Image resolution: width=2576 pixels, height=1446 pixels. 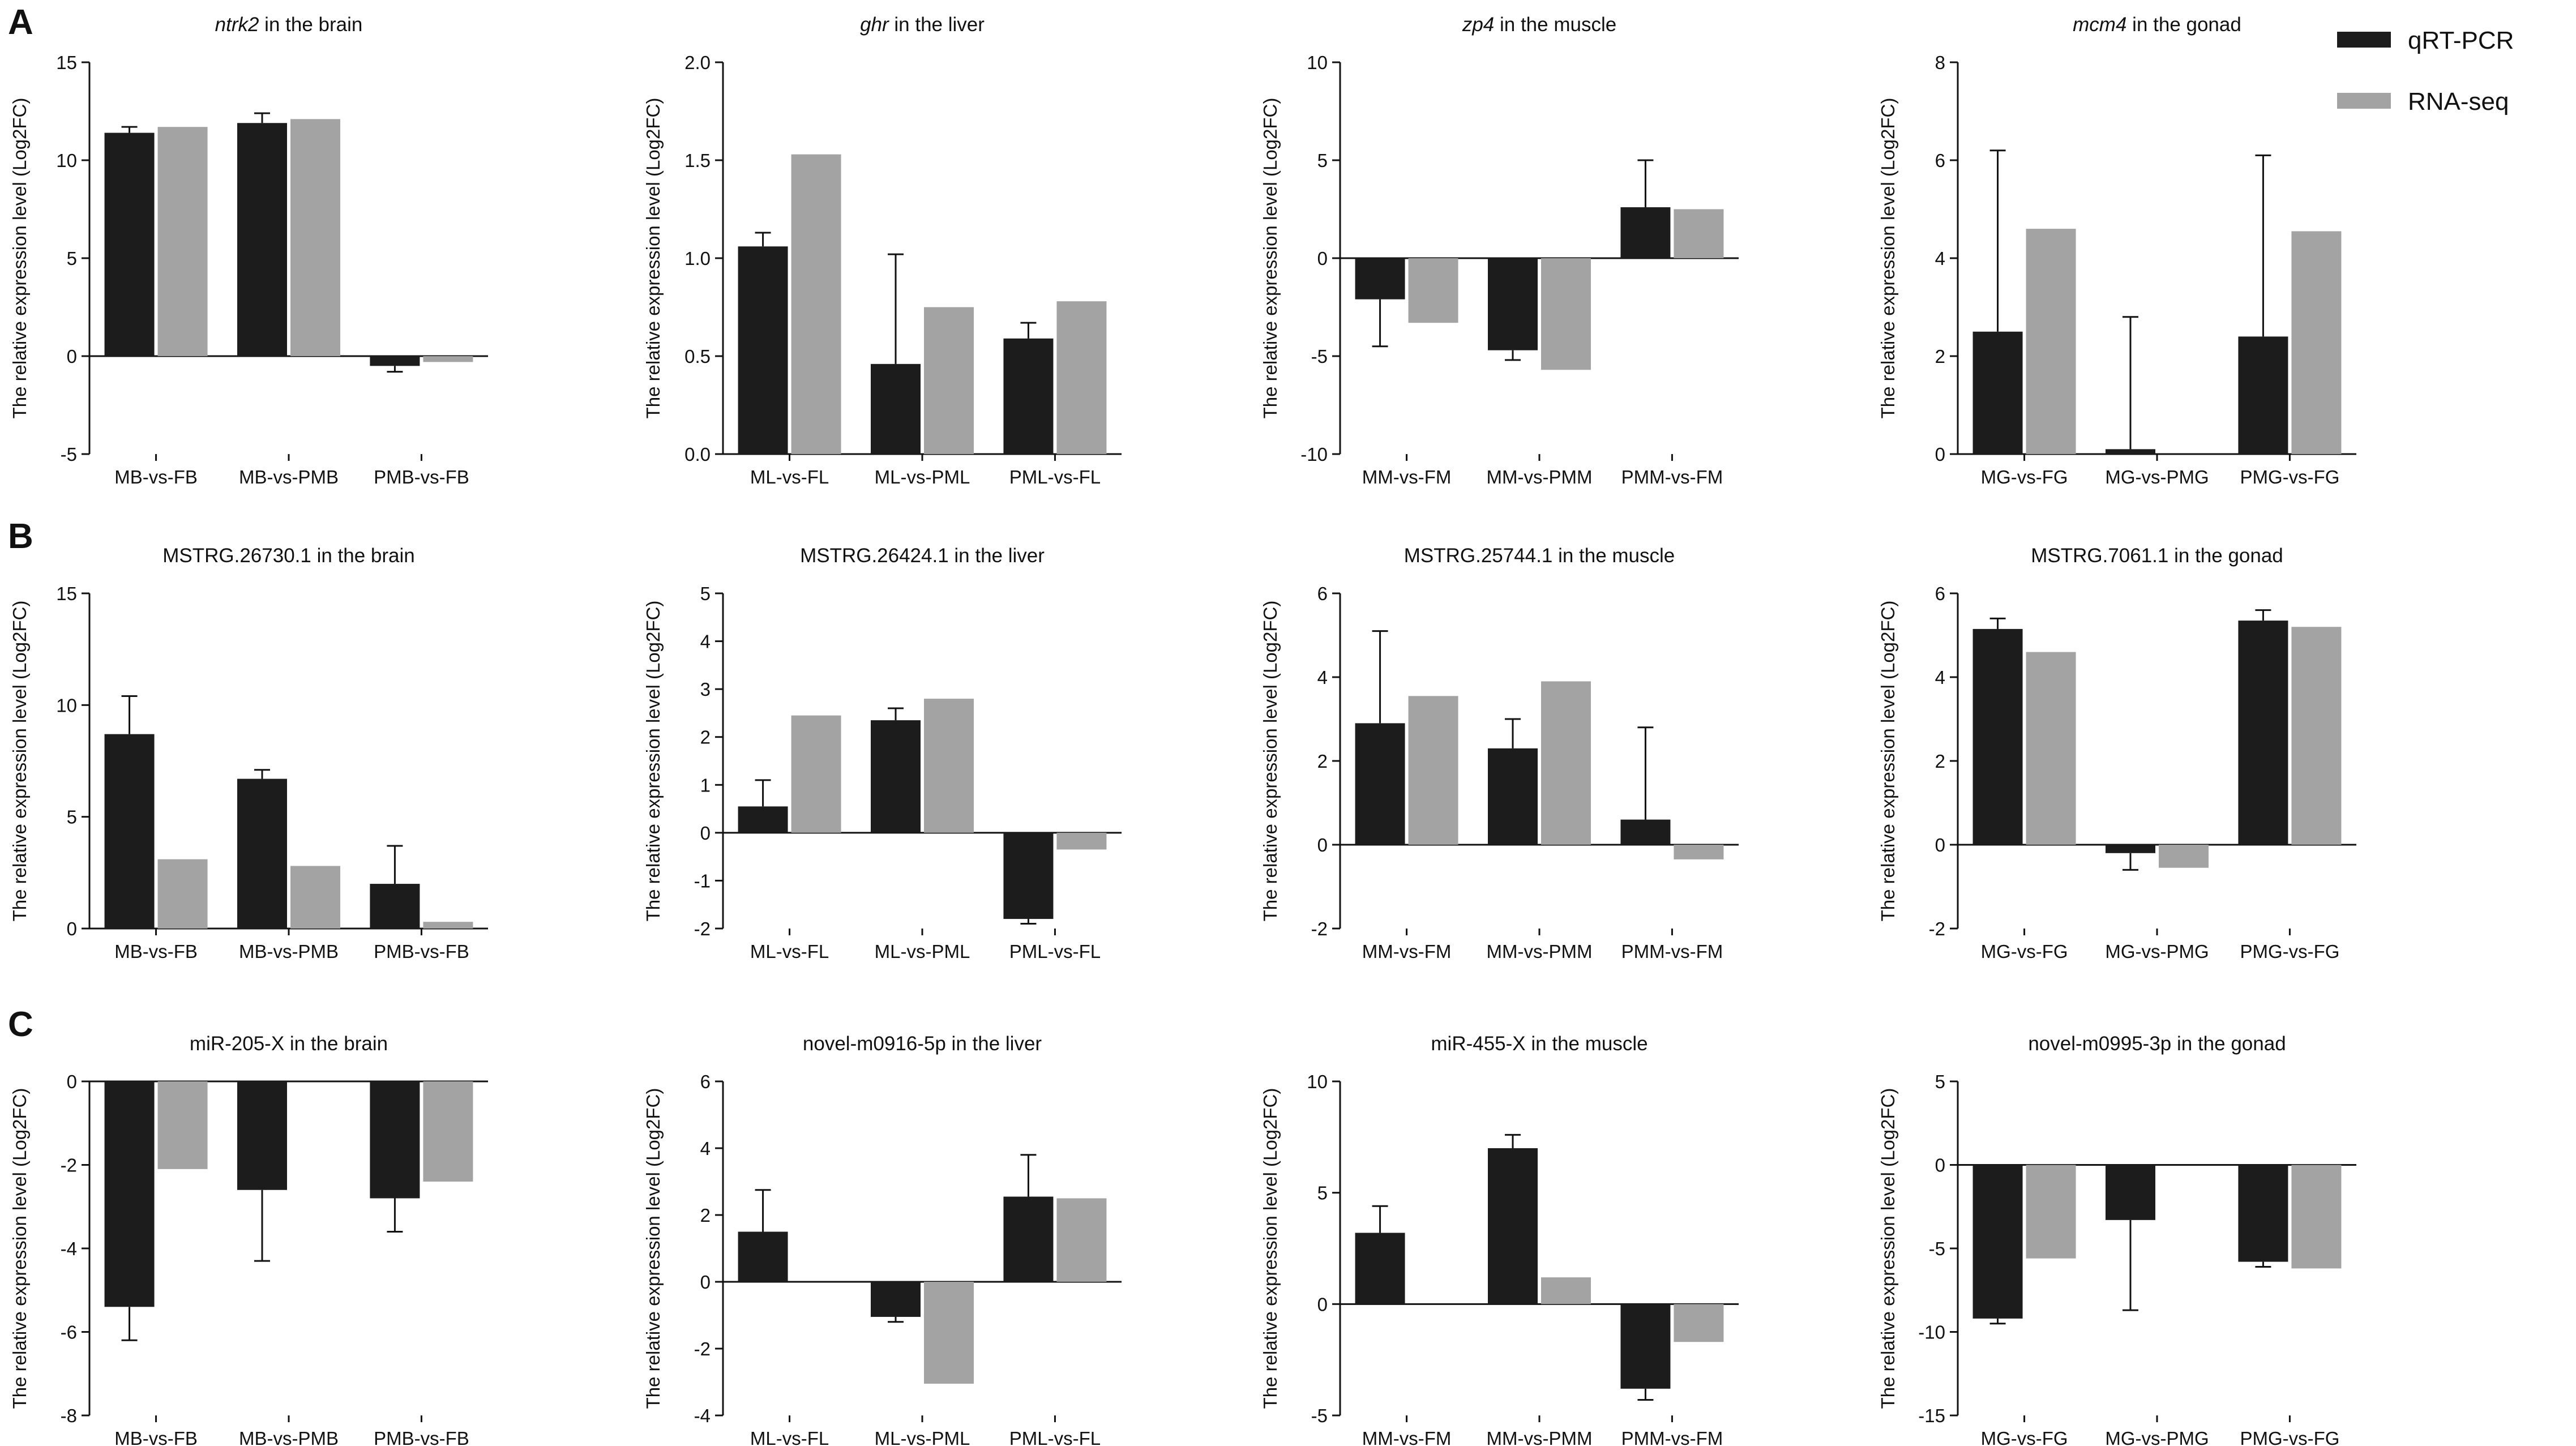 I want to click on x-tick-label: ML-vs-FL, so click(x=789, y=1437).